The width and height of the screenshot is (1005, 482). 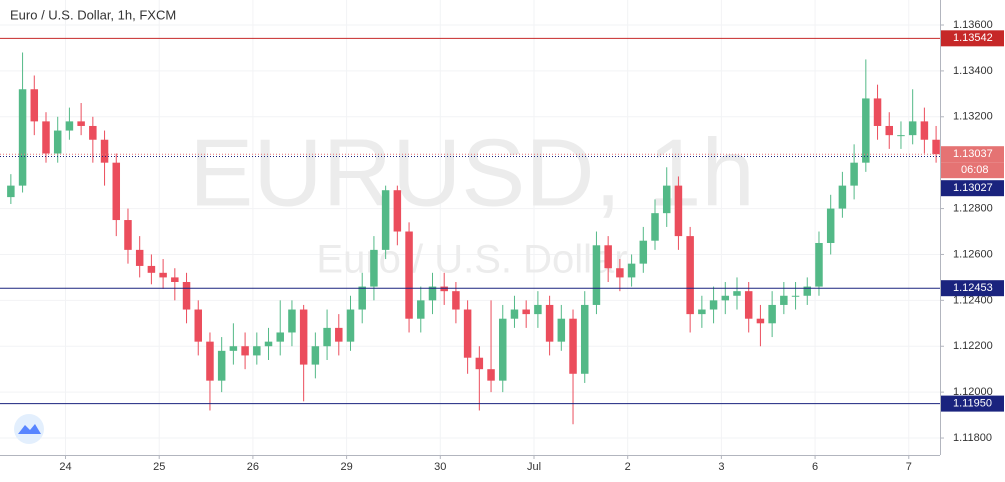 I want to click on watermark-subtitle: Euro / U.S. Dollar, so click(x=471, y=260).